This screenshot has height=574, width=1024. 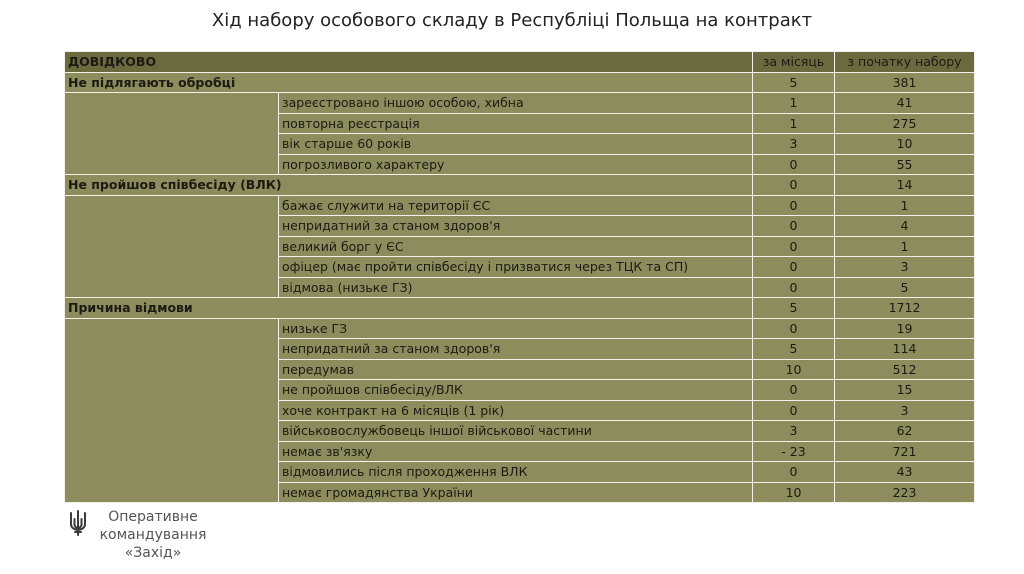 I want to click on org-name: Оперативне командування «Захід», so click(x=153, y=535).